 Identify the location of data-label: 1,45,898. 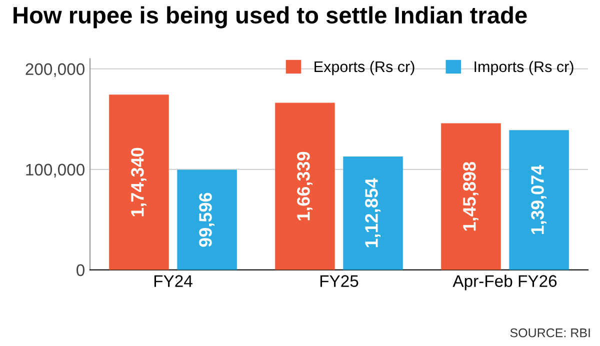
(470, 196).